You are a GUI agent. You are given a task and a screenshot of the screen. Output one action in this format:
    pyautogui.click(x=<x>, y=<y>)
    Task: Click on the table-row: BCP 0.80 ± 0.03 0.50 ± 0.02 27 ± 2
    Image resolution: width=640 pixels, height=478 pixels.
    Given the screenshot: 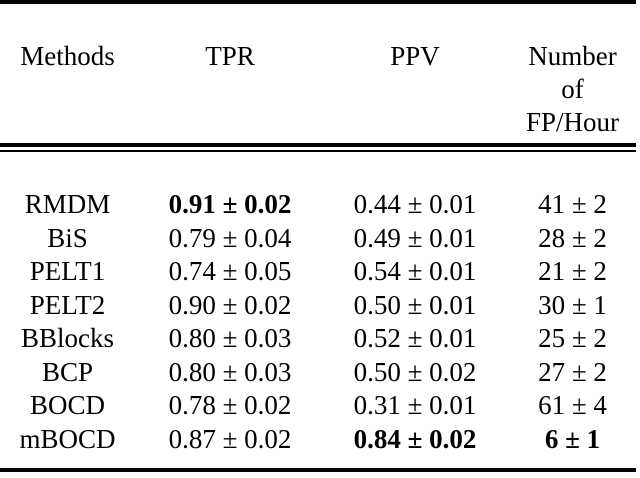 What is the action you would take?
    pyautogui.click(x=320, y=373)
    